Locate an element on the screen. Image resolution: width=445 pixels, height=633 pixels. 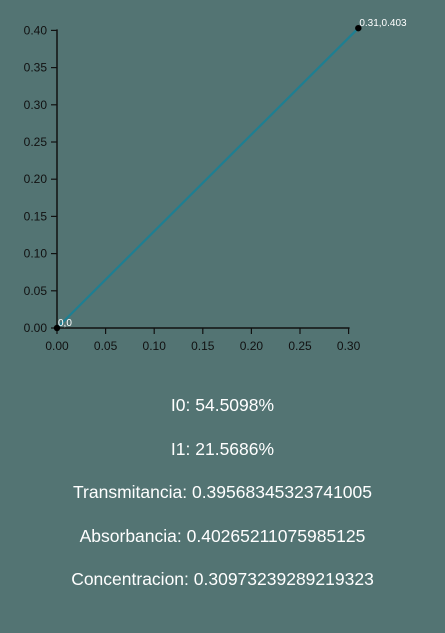
x-tick-label-5: 0.25 is located at coordinates (300, 346).